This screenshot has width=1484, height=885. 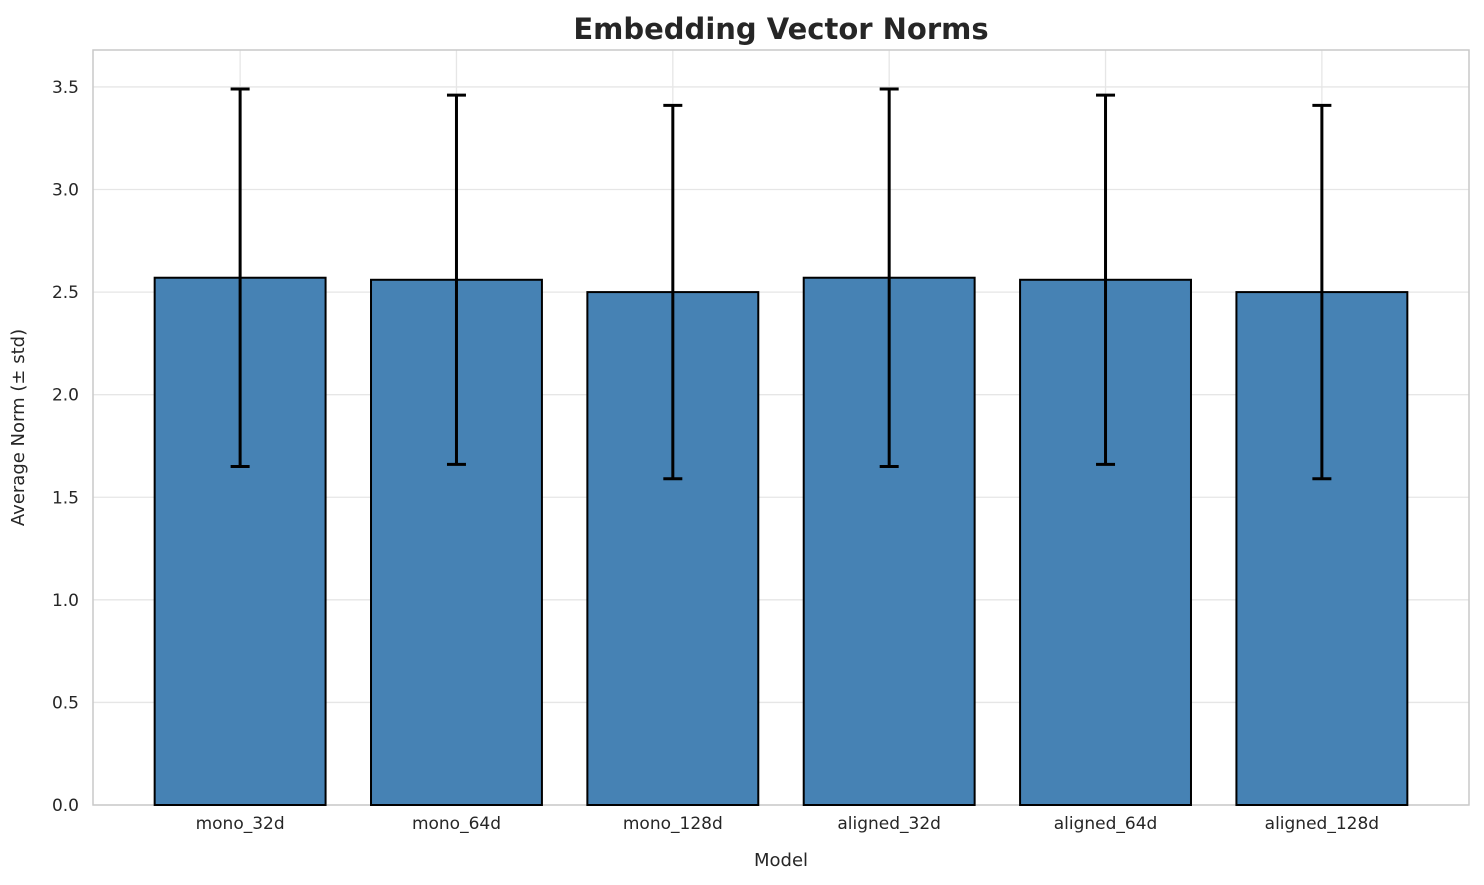 What do you see at coordinates (673, 292) in the screenshot?
I see `error-bar-mono_128d` at bounding box center [673, 292].